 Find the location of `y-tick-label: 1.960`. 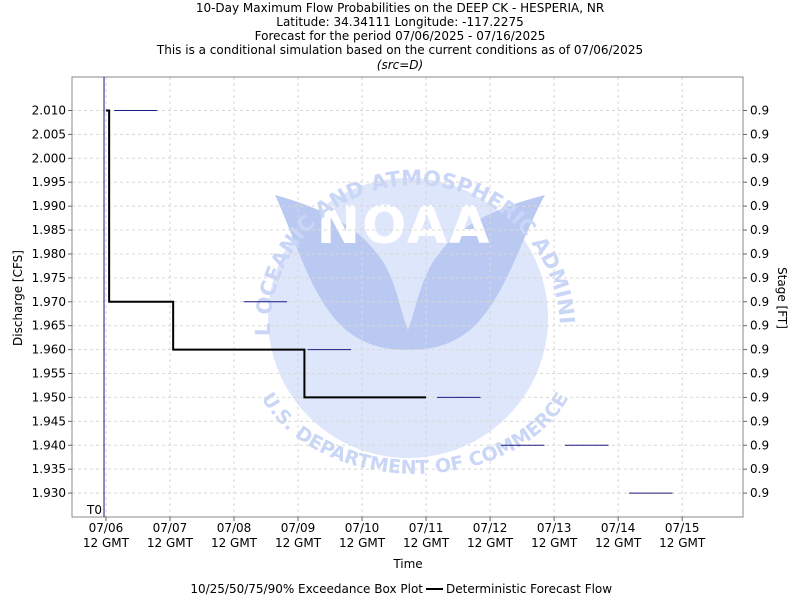

y-tick-label: 1.960 is located at coordinates (49, 350).